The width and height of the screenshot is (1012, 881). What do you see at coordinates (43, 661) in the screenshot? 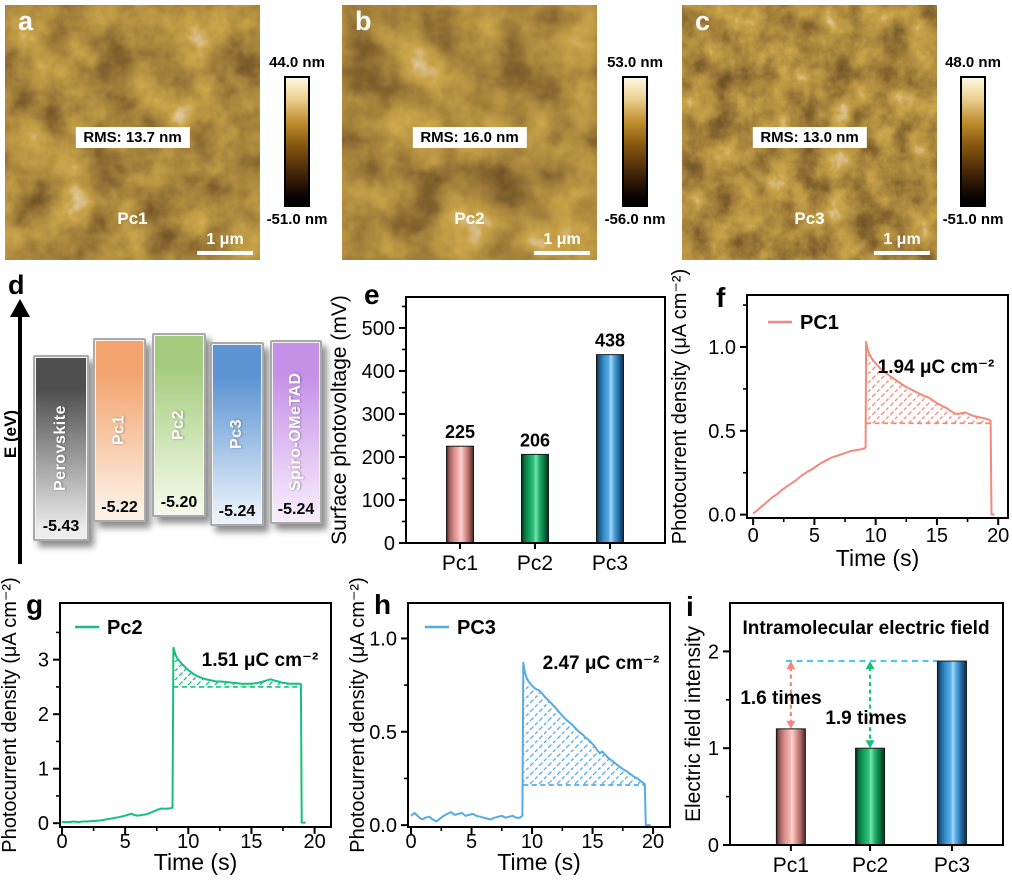
I see `y-tick-label: 3` at bounding box center [43, 661].